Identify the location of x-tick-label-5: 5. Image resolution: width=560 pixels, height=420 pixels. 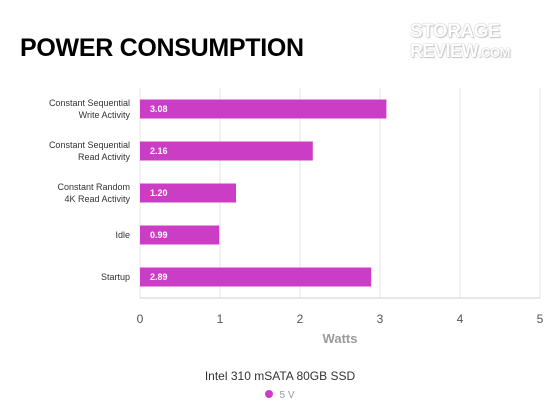
(540, 319).